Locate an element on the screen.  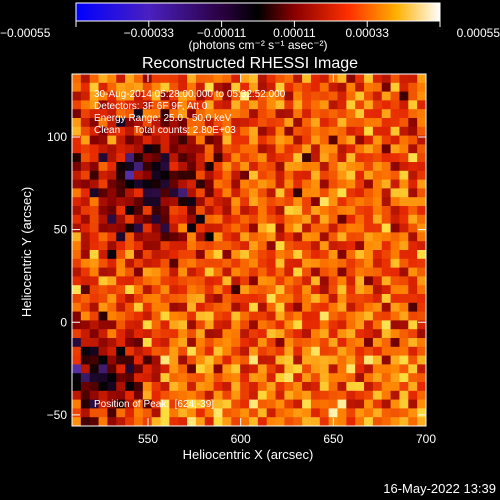
x-tick-label: 600 is located at coordinates (241, 439).